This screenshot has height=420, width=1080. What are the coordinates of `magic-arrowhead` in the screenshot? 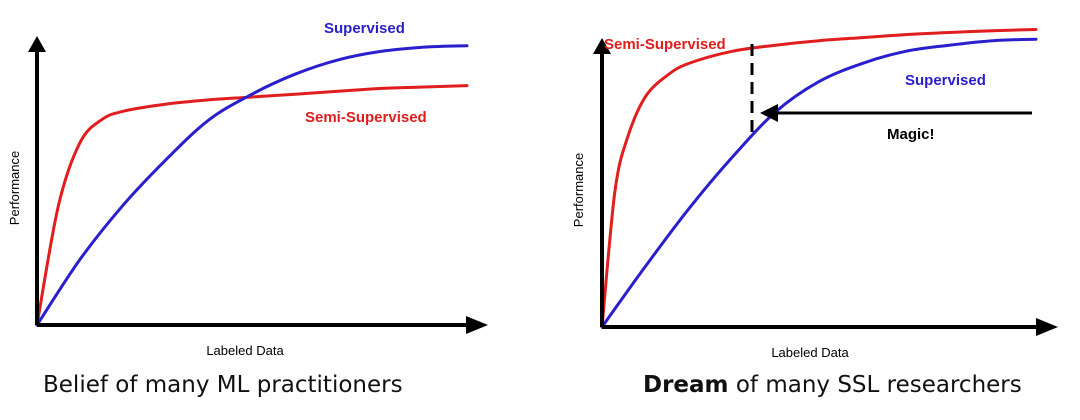 It's located at (769, 113).